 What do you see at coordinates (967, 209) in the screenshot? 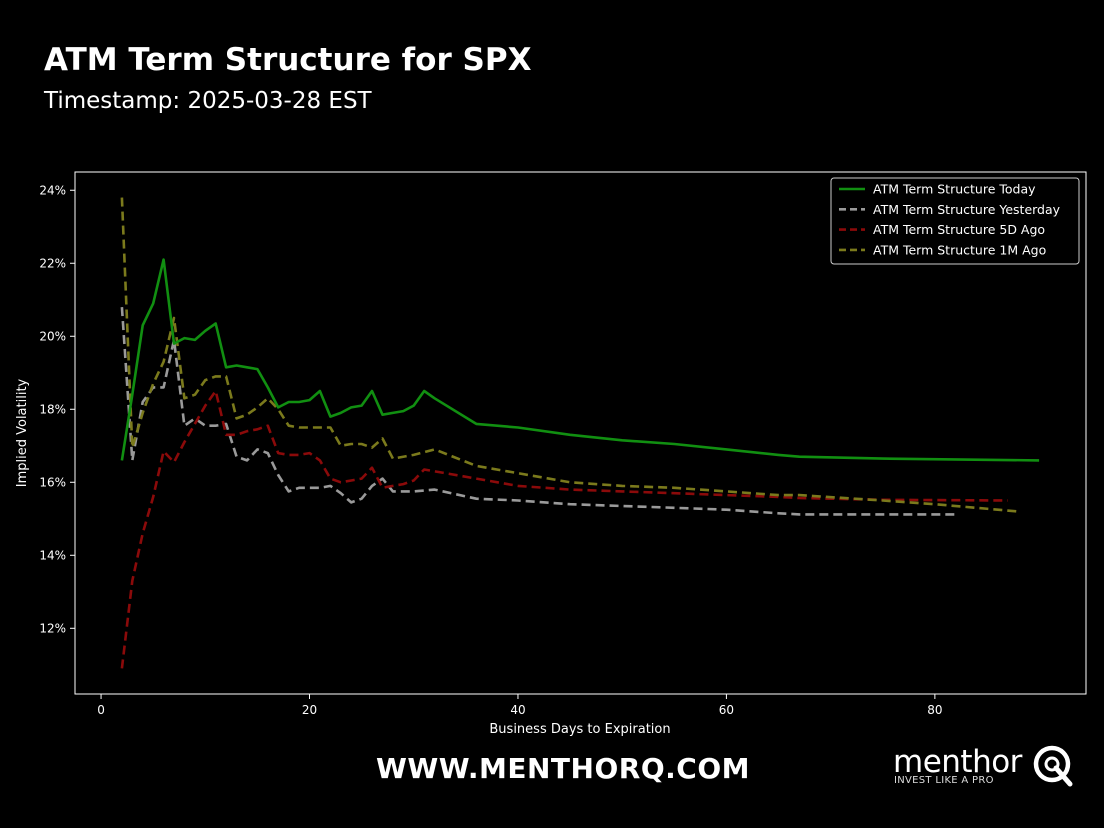
I see `legend-entry: ATM Term Structure Yesterday` at bounding box center [967, 209].